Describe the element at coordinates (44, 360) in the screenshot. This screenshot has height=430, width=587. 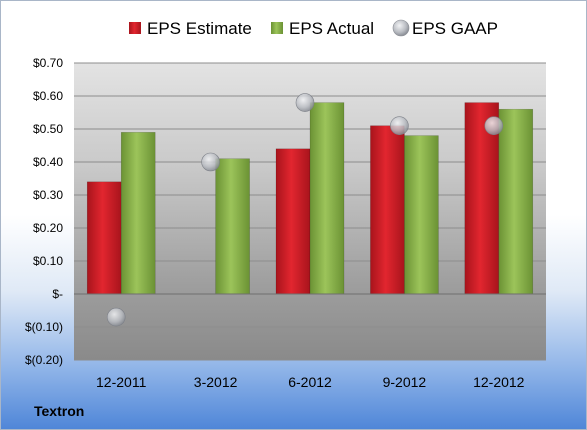
I see `y-tick-label: $(0.20)` at that location.